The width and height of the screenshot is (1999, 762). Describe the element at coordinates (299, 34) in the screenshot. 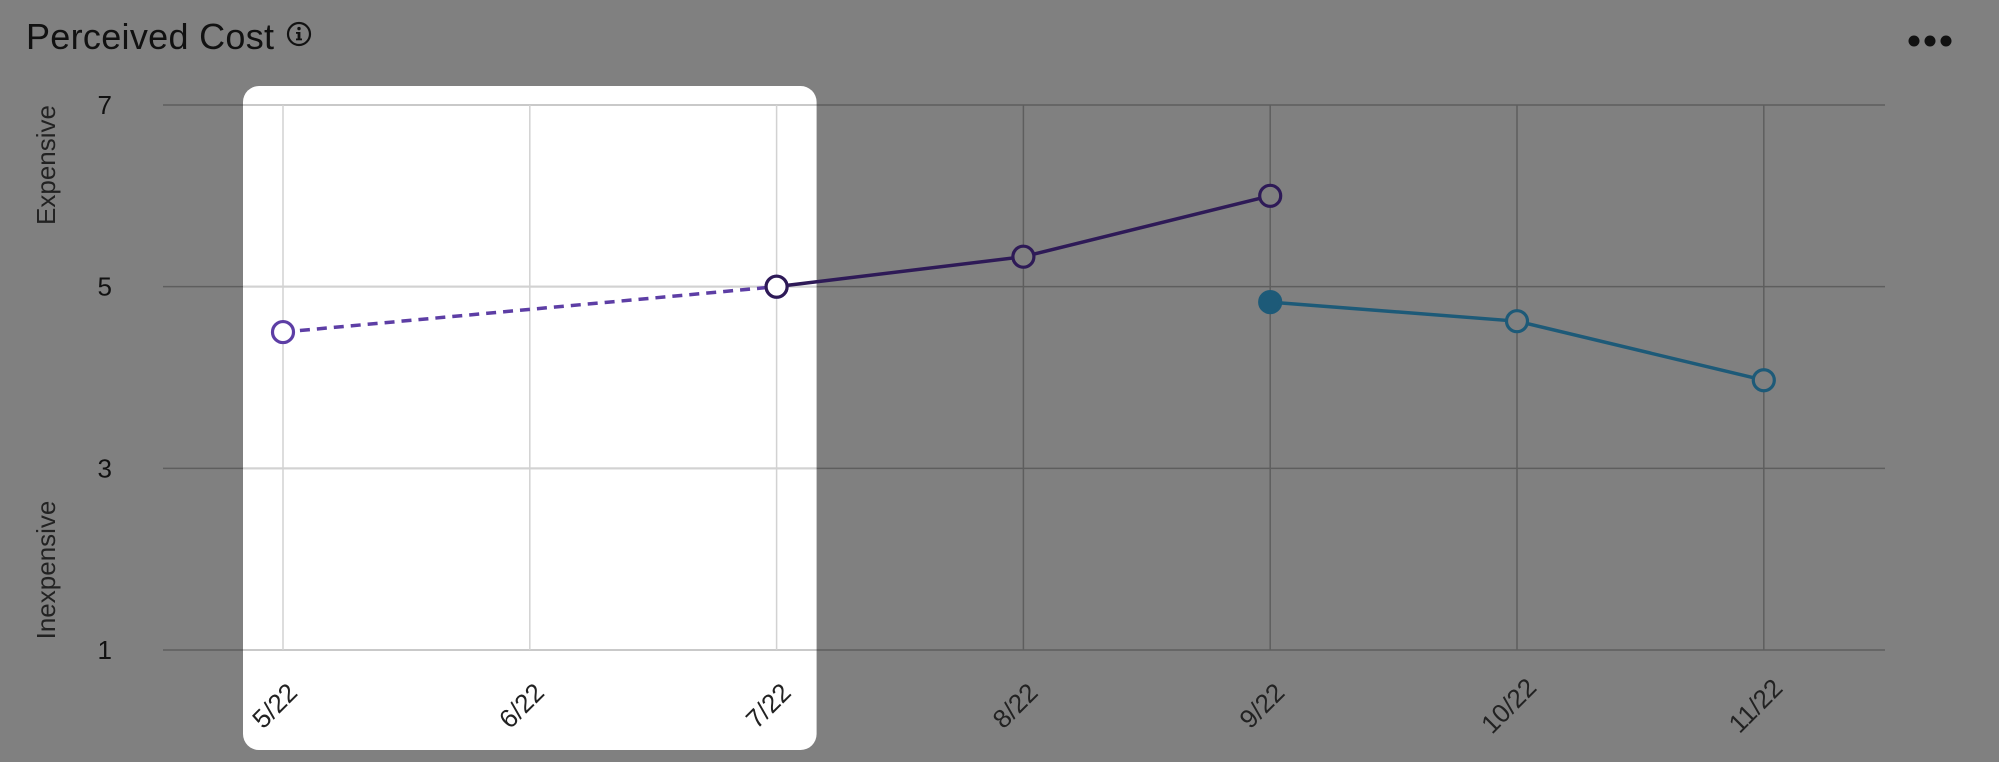

I see `info-icon` at that location.